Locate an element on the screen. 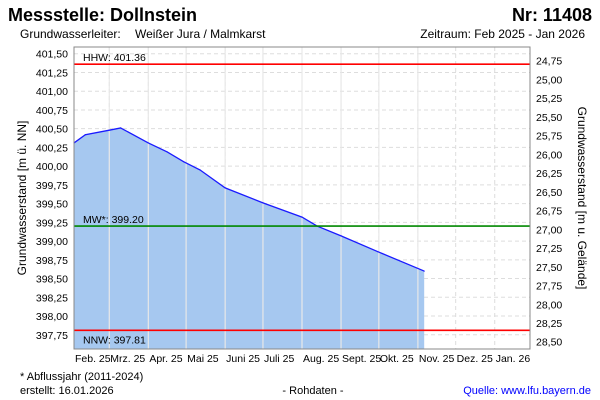 This screenshot has width=600, height=400. y-tick-label-right: 27,50 is located at coordinates (549, 268).